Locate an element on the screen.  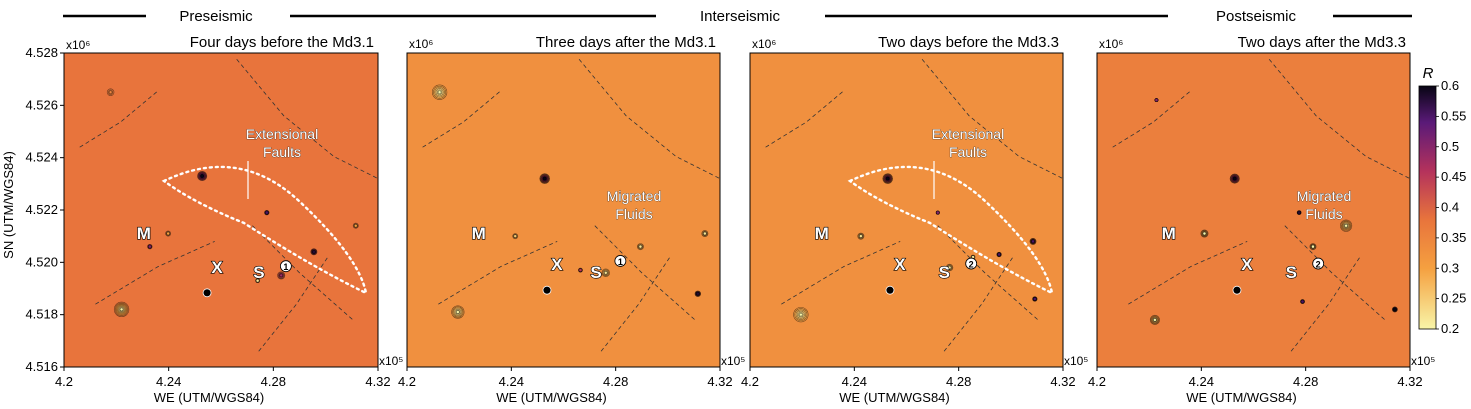
colorbar-title: R is located at coordinates (1428, 73).